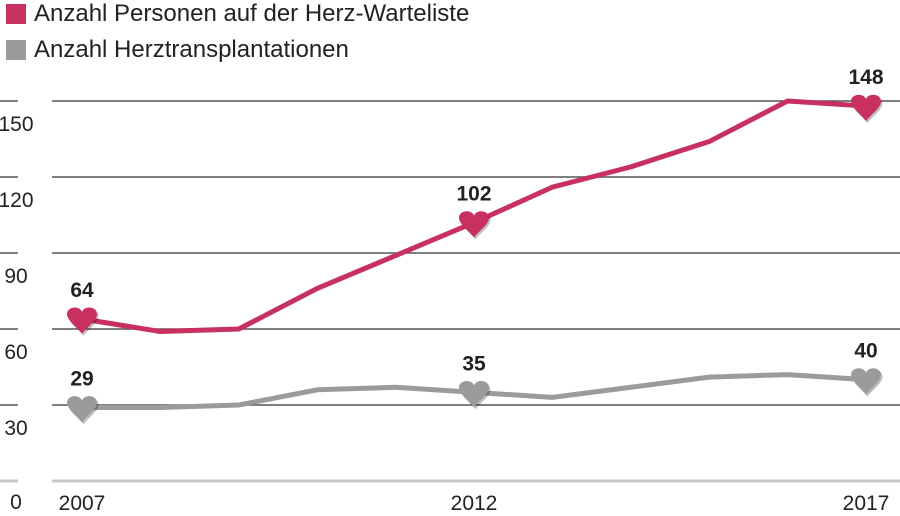  Describe the element at coordinates (865, 351) in the screenshot. I see `data-label: 40` at that location.